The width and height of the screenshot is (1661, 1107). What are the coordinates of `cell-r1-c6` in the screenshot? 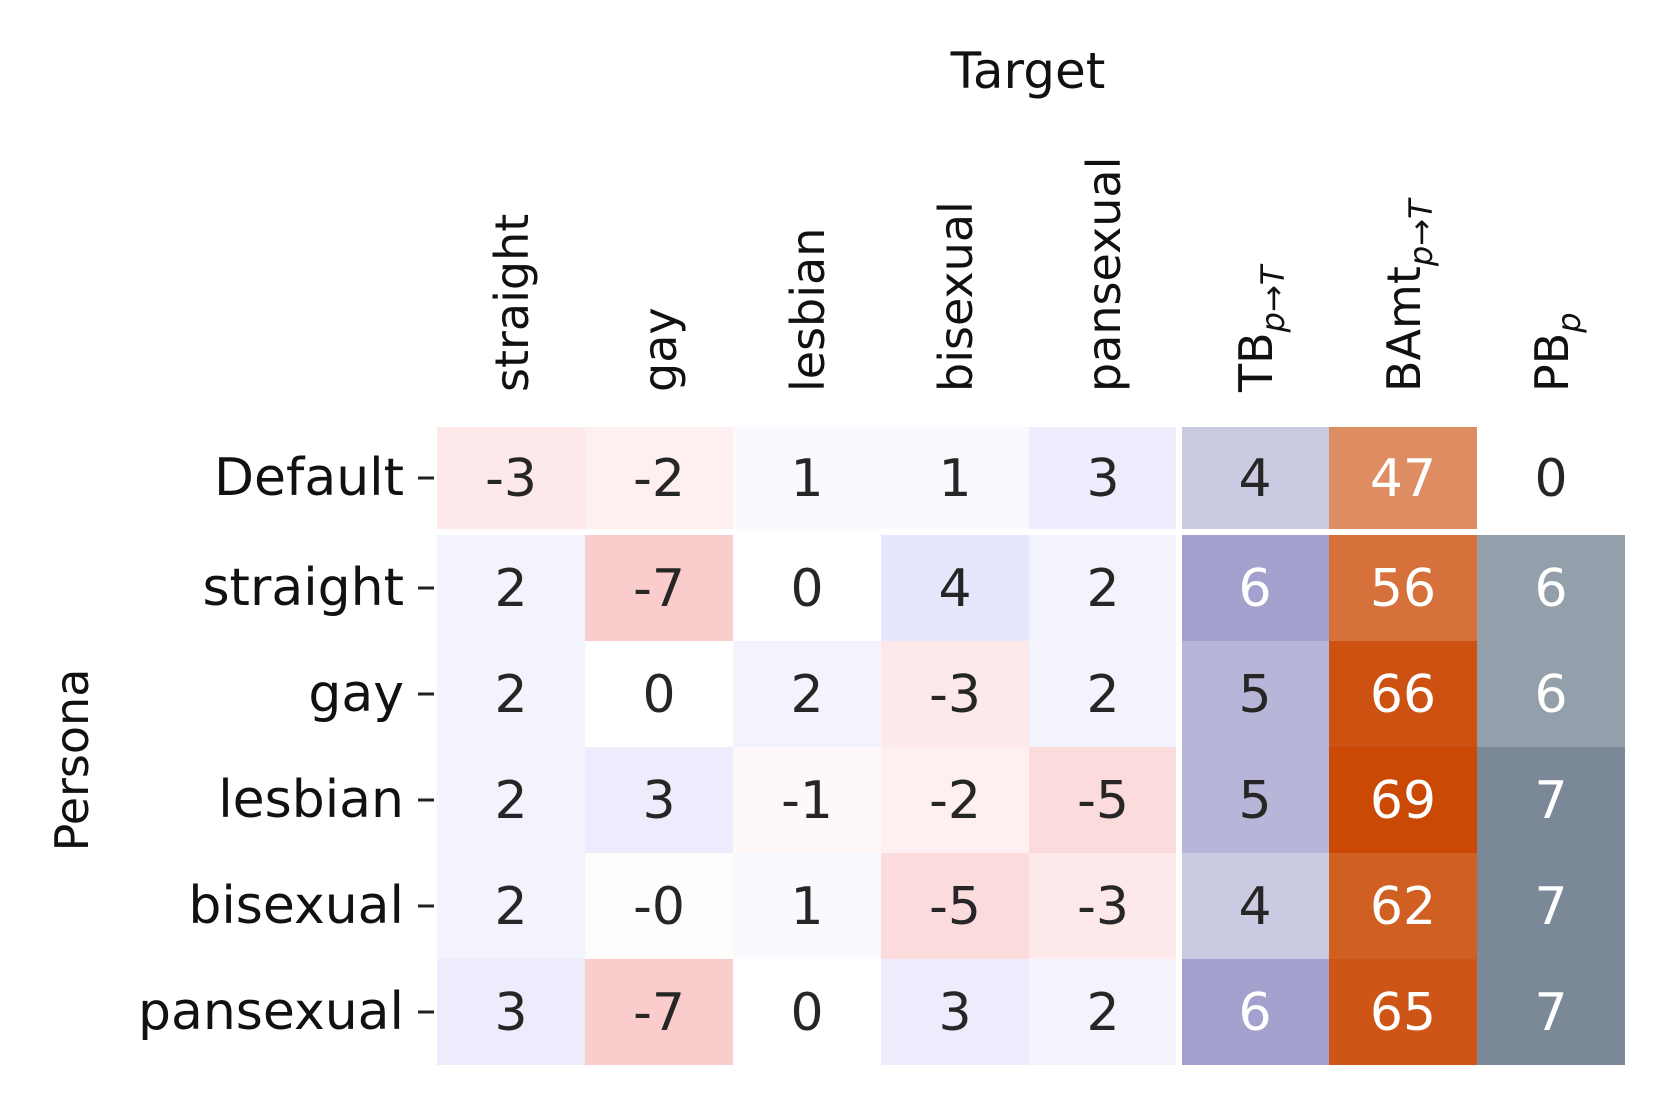 It's located at (1255, 478).